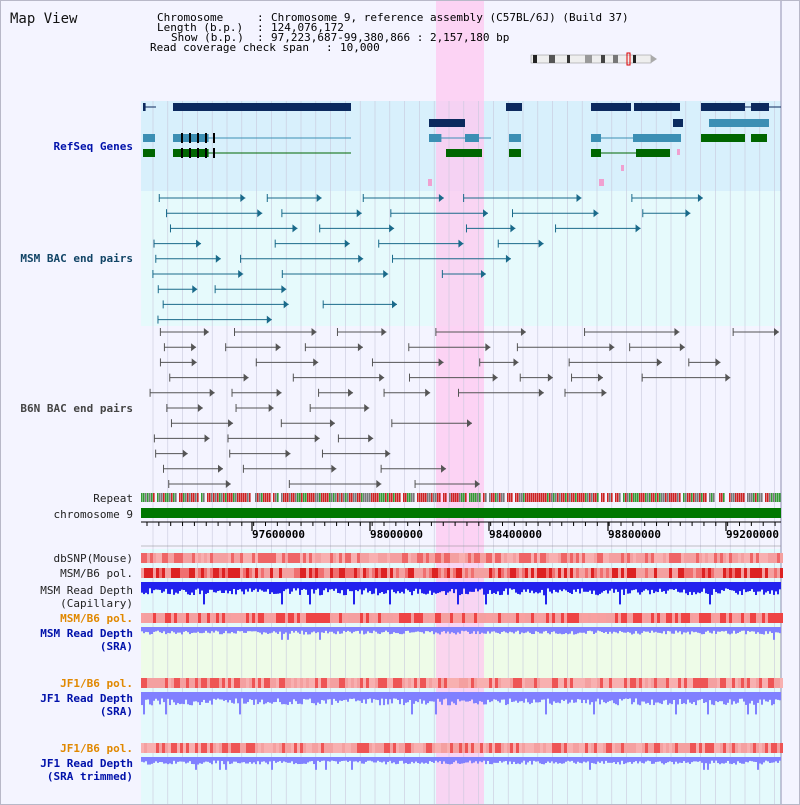 The width and height of the screenshot is (800, 805). I want to click on track-label-refseq: RefSeq Genes, so click(93, 146).